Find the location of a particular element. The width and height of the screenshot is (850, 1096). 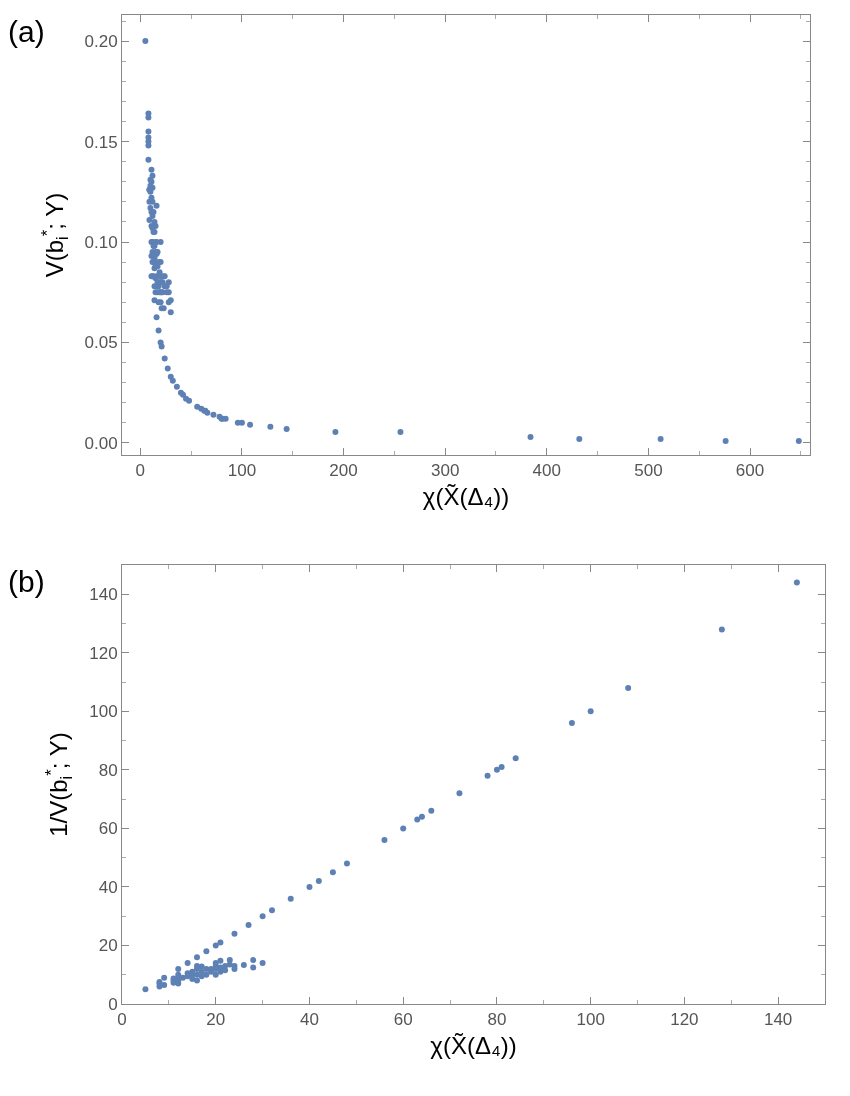

y-tick-label: 0.00 is located at coordinates (101, 443).